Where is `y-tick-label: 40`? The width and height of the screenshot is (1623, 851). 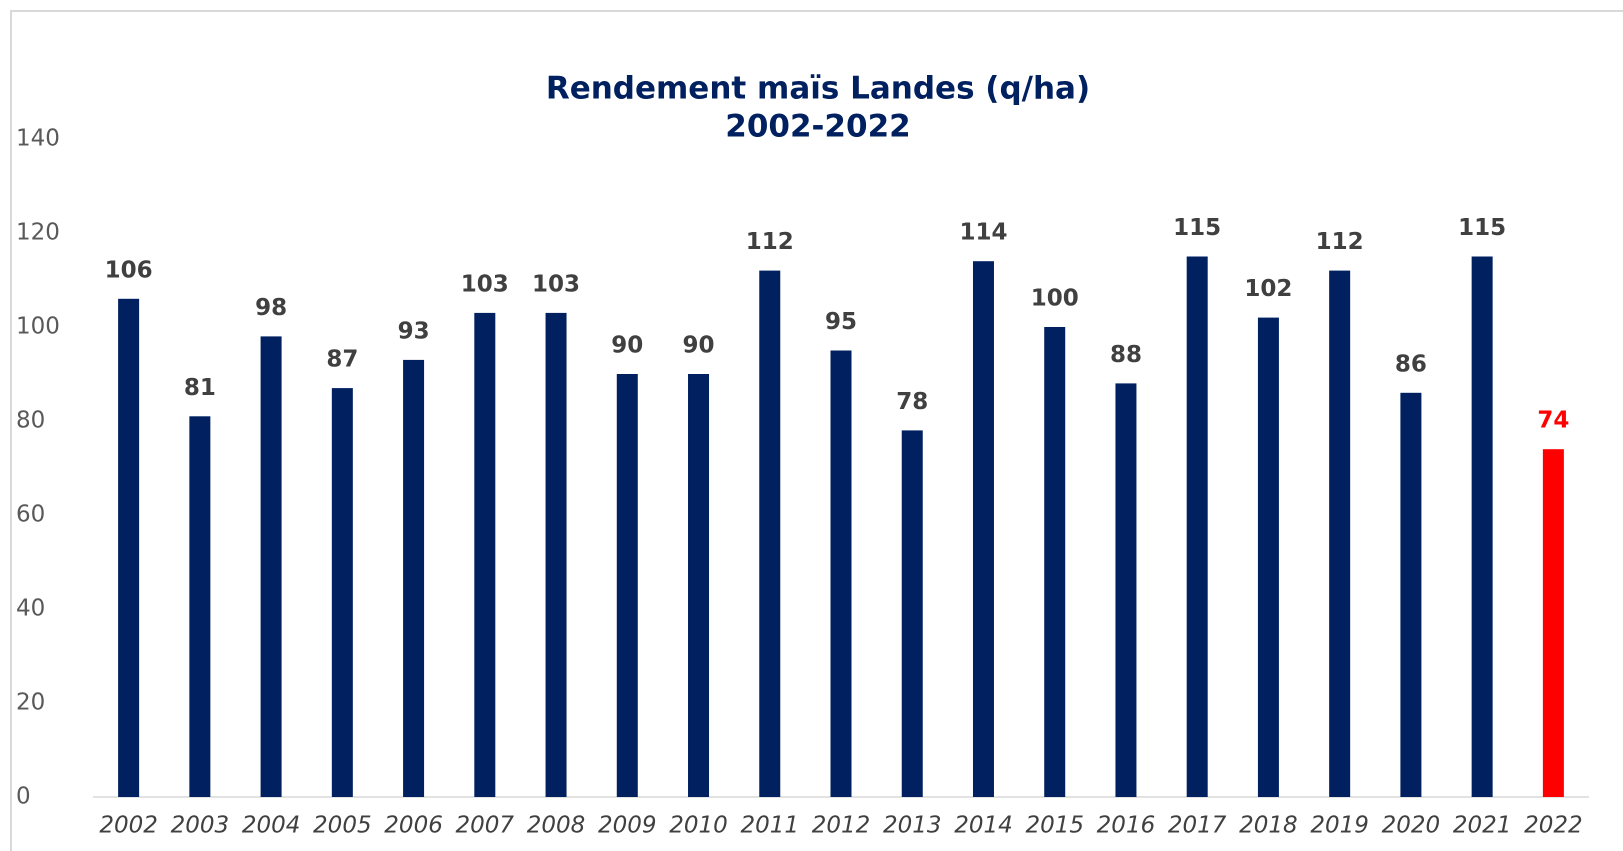
y-tick-label: 40 is located at coordinates (30, 609).